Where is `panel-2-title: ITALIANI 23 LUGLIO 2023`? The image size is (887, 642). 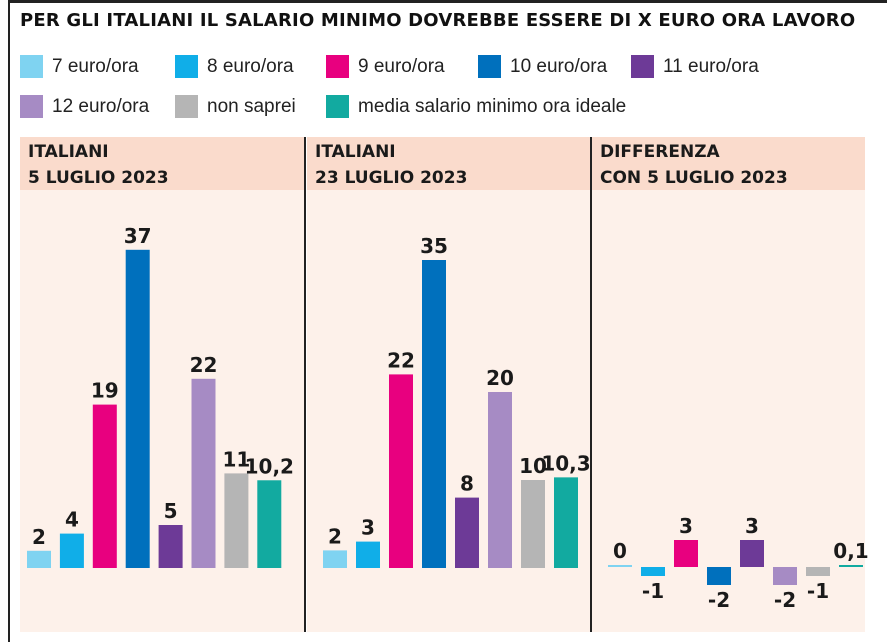
panel-2-title: ITALIANI 23 LUGLIO 2023 is located at coordinates (391, 165).